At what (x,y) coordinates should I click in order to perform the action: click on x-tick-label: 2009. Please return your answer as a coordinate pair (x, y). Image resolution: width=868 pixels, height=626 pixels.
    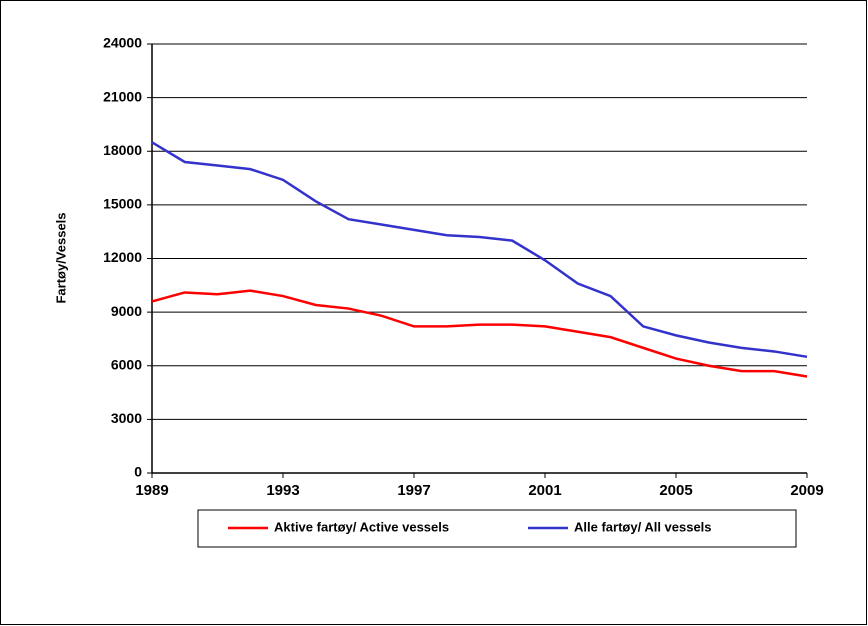
    Looking at the image, I should click on (806, 490).